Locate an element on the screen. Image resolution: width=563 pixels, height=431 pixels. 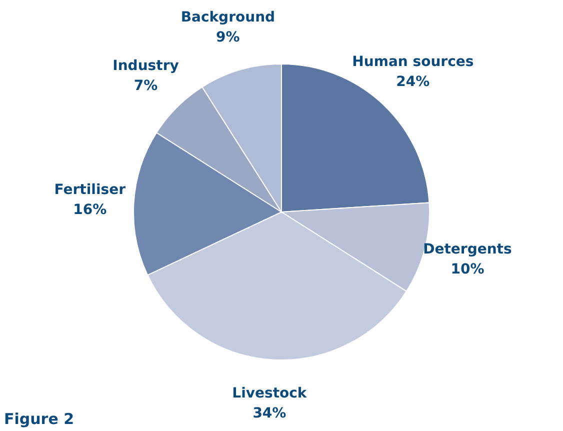
slice-label: Industry is located at coordinates (145, 66).